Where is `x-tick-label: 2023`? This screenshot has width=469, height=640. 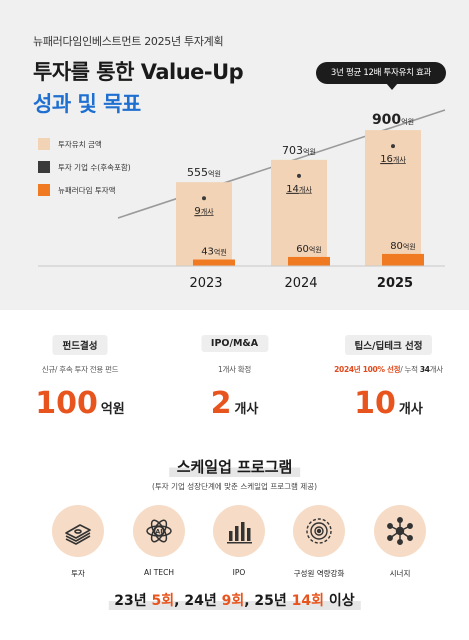
x-tick-label: 2023 is located at coordinates (205, 283).